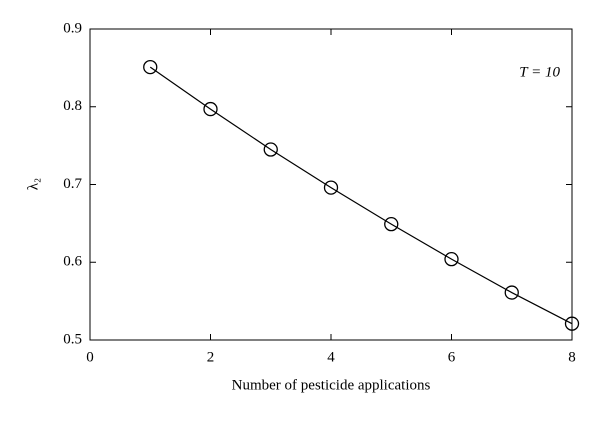  I want to click on x-tick-label: 0, so click(90, 357).